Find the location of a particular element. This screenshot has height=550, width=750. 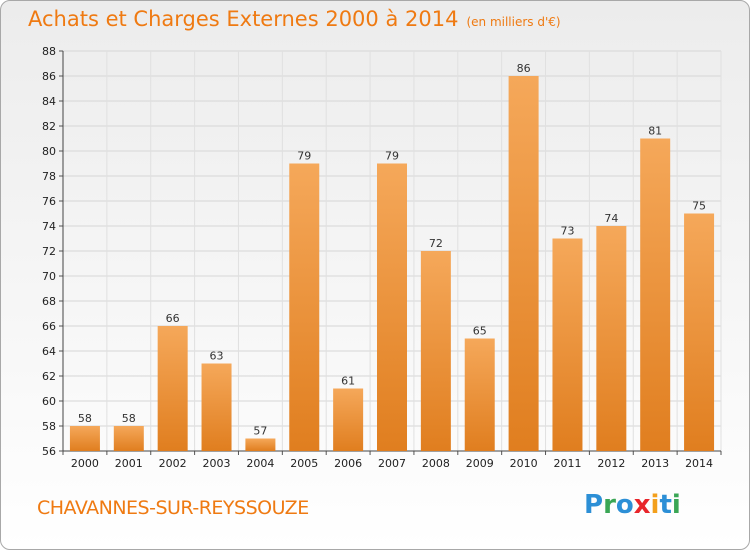

y-tick-label: 72 is located at coordinates (49, 251).